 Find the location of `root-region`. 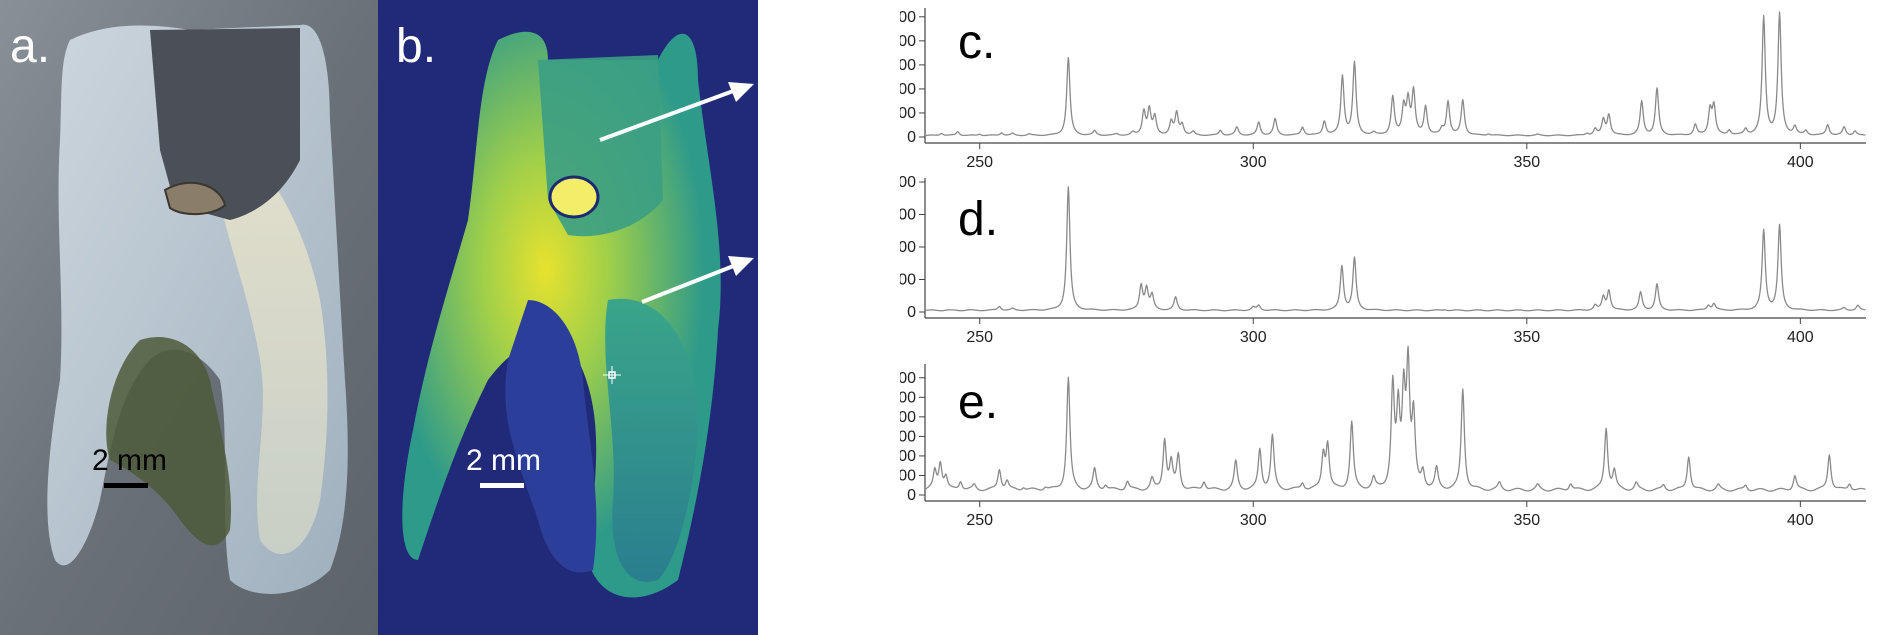

root-region is located at coordinates (274, 337).